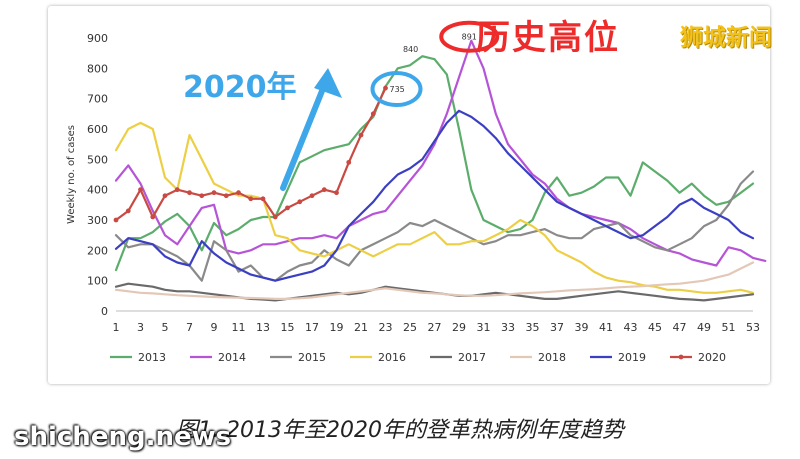  I want to click on x-tick-label: 51, so click(729, 327).